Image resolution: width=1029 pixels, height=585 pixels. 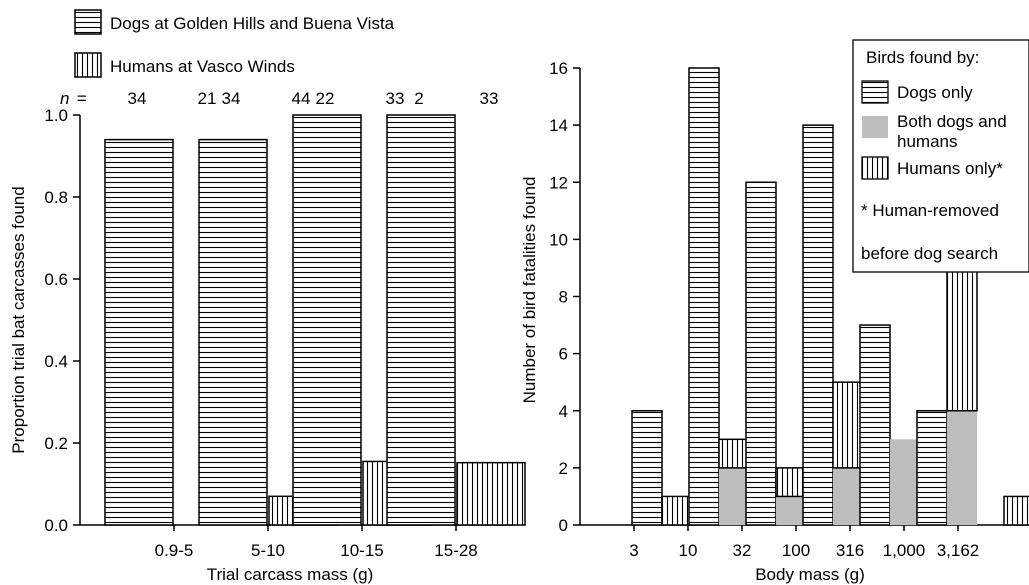 What do you see at coordinates (875, 168) in the screenshot?
I see `right-legend-swatch-humans` at bounding box center [875, 168].